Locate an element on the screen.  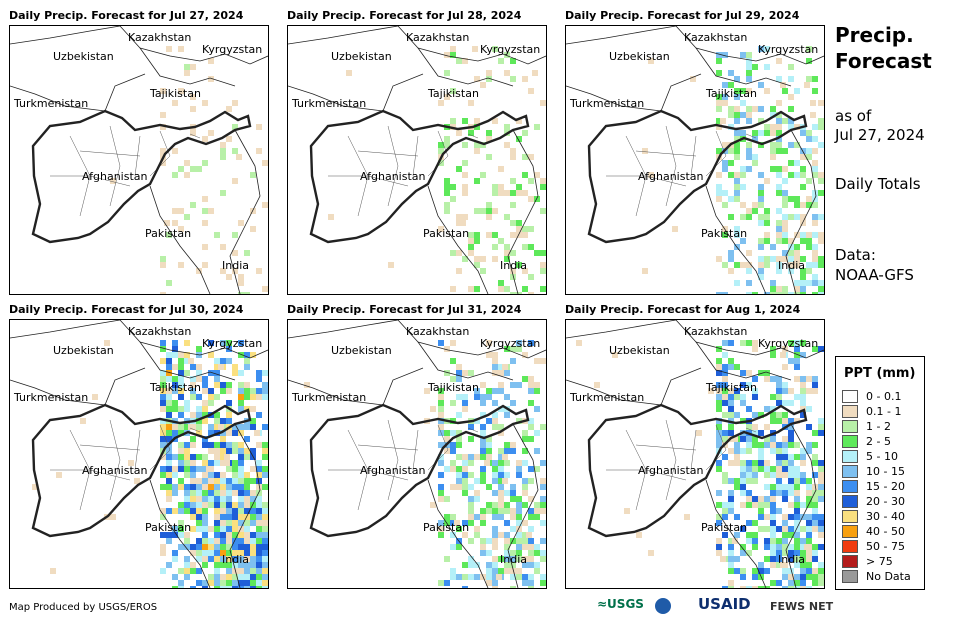
country-label-kazakhstan: Kazakhstan is located at coordinates (716, 331).